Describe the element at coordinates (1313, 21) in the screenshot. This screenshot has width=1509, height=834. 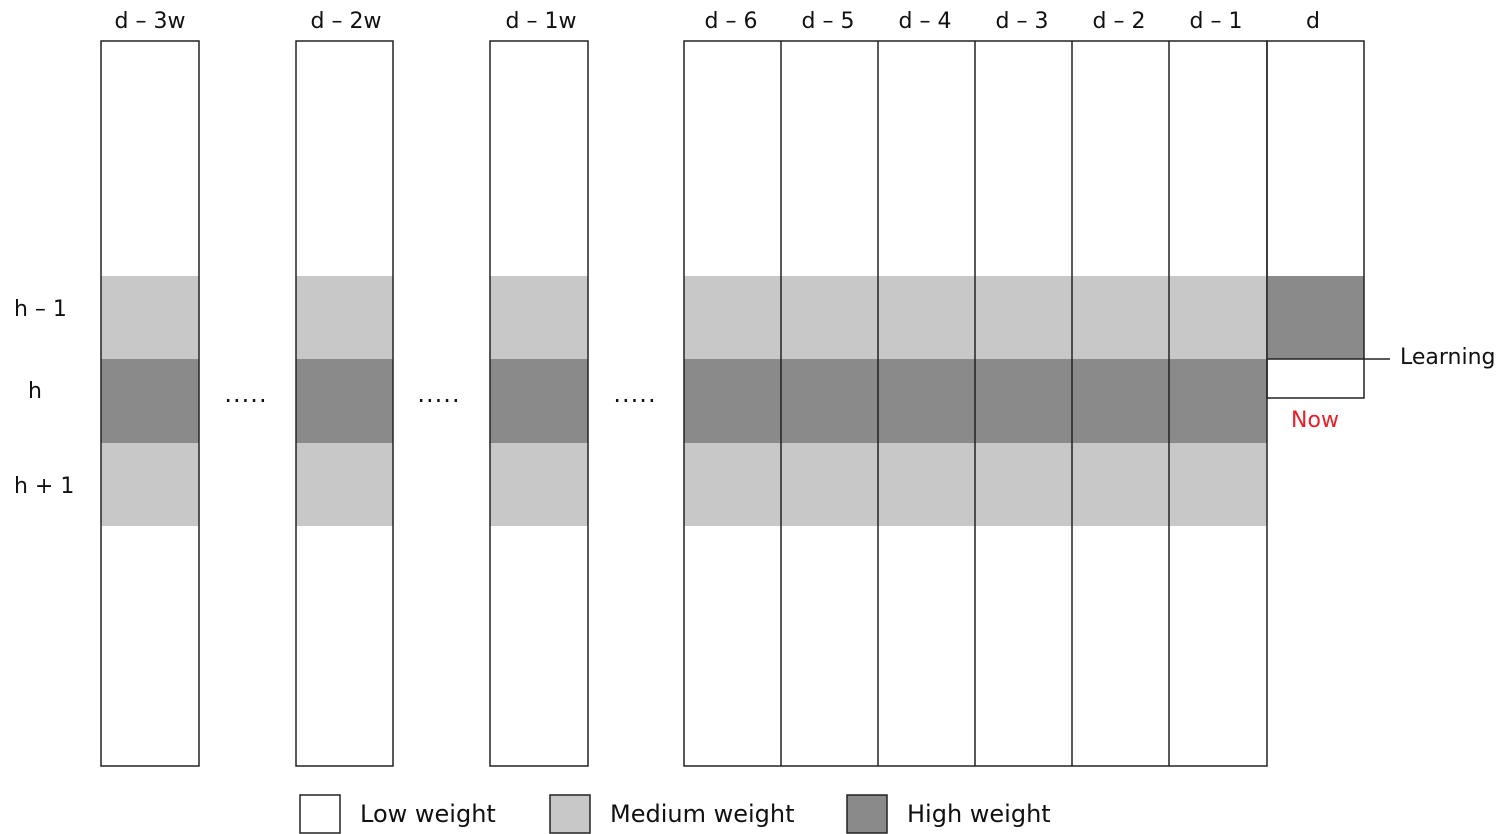
I see `column-label: d` at that location.